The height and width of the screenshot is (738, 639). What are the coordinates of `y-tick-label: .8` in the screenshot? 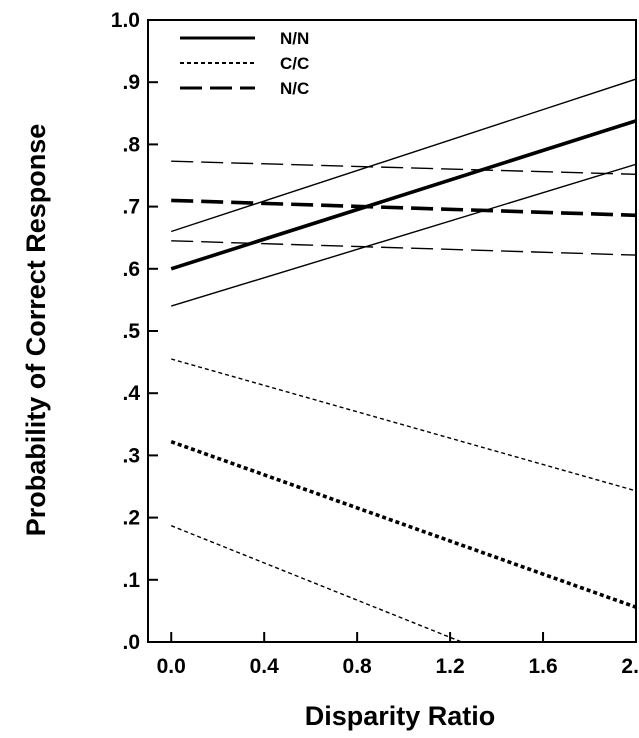 It's located at (131, 144).